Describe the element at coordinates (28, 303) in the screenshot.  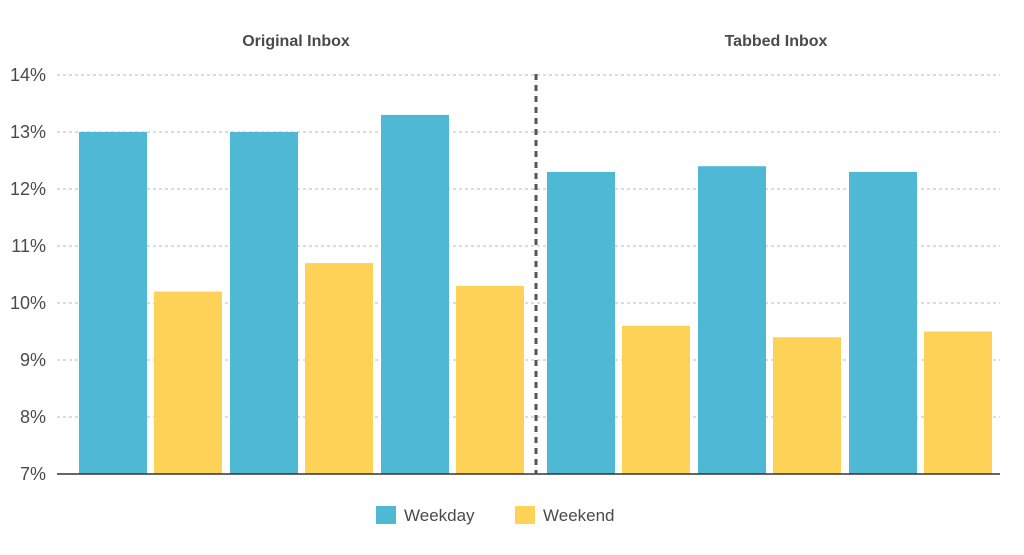
I see `y-tick-label: 10%` at that location.